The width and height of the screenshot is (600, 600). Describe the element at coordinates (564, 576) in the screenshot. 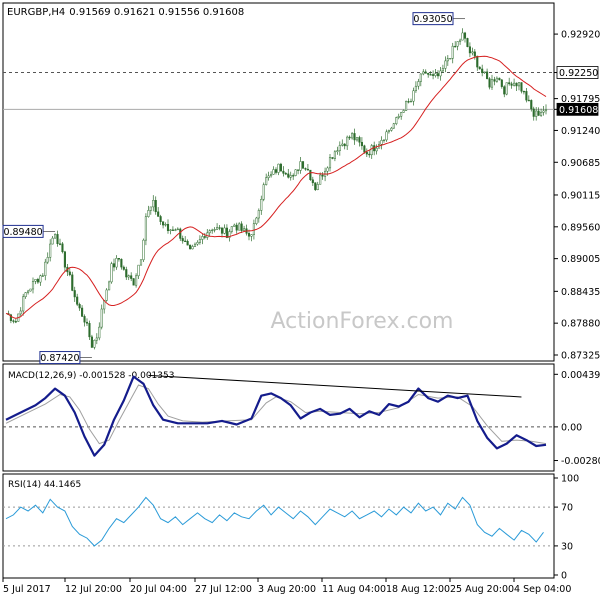

I see `rsi-tick-label: 0` at that location.